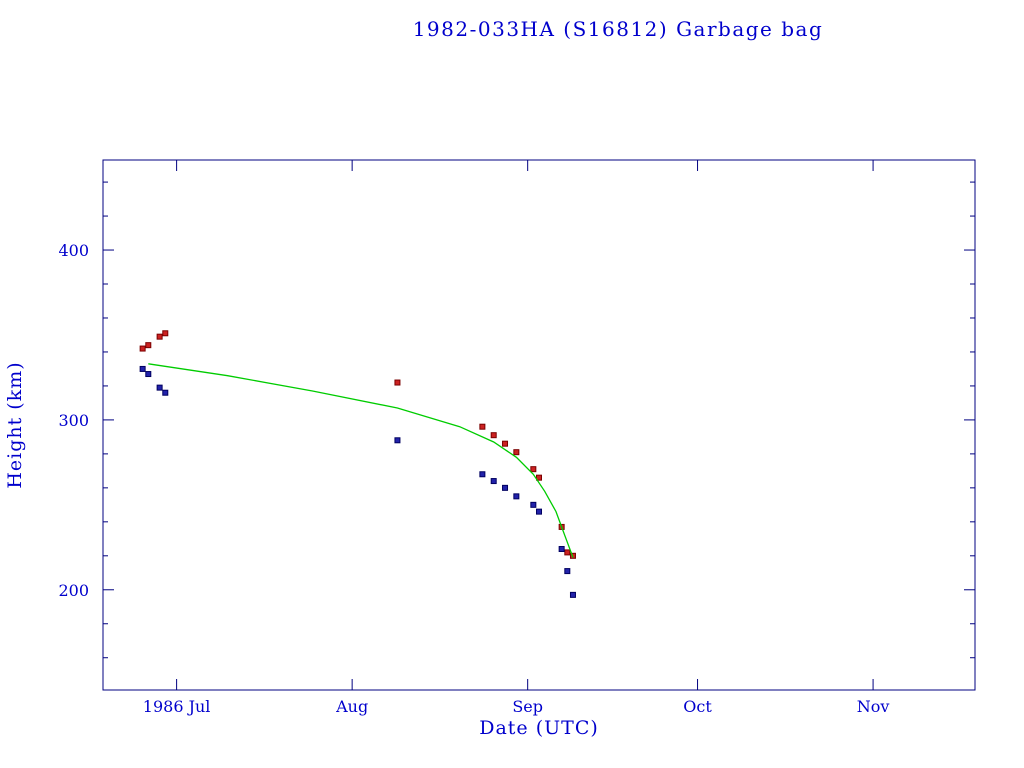 The width and height of the screenshot is (1024, 768). What do you see at coordinates (73, 590) in the screenshot?
I see `y-tick-label: 200` at bounding box center [73, 590].